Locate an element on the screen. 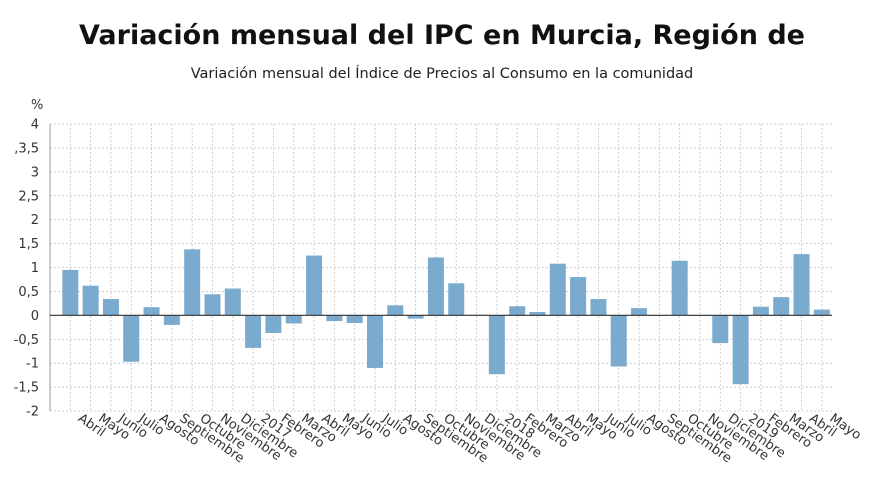 The width and height of the screenshot is (874, 491). y-tick-label-2: 3 is located at coordinates (35, 172).